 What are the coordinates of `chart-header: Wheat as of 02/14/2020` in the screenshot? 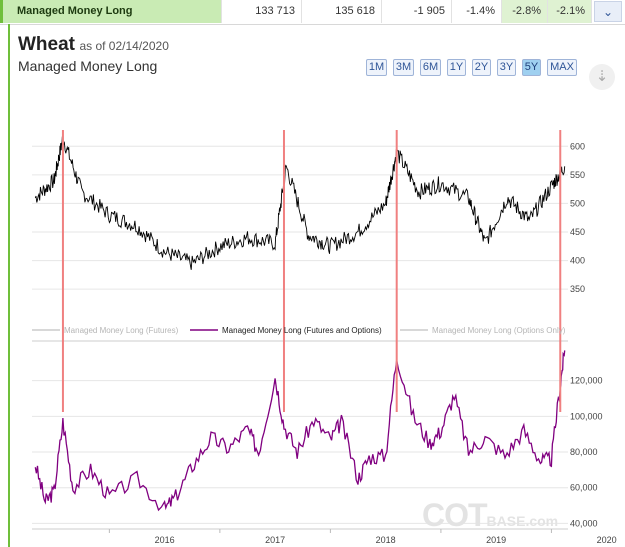 It's located at (93, 45).